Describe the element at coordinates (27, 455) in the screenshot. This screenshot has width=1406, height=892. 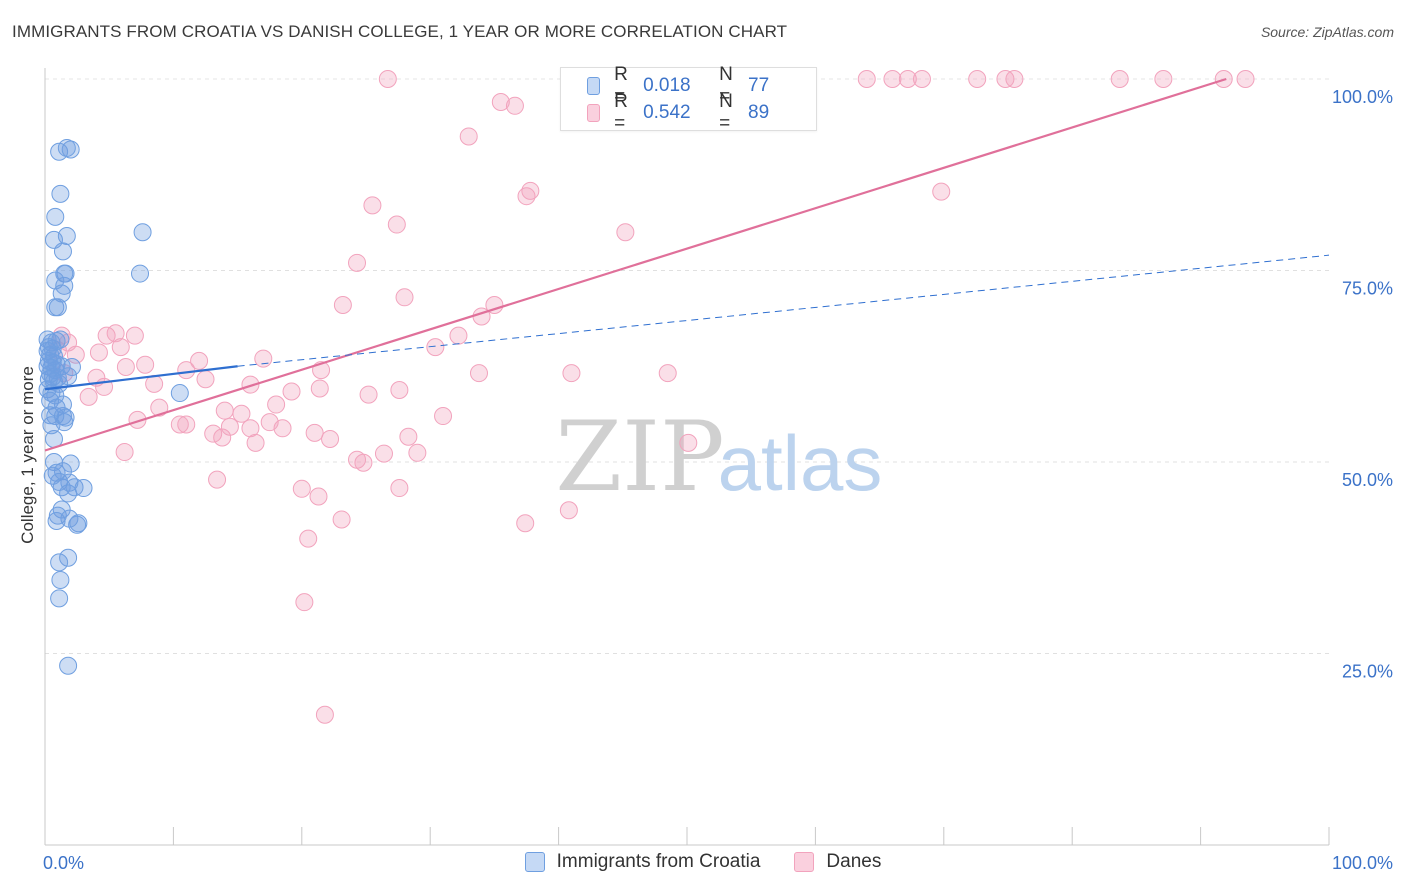
I see `y-axis-label: College, 1 year or more` at that location.